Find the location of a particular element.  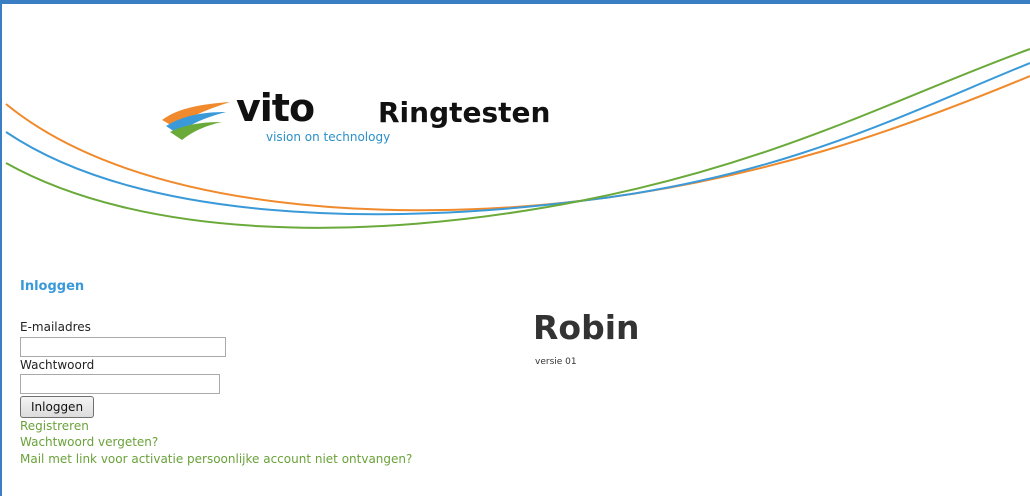

logo-swoosh-icon is located at coordinates (196, 121).